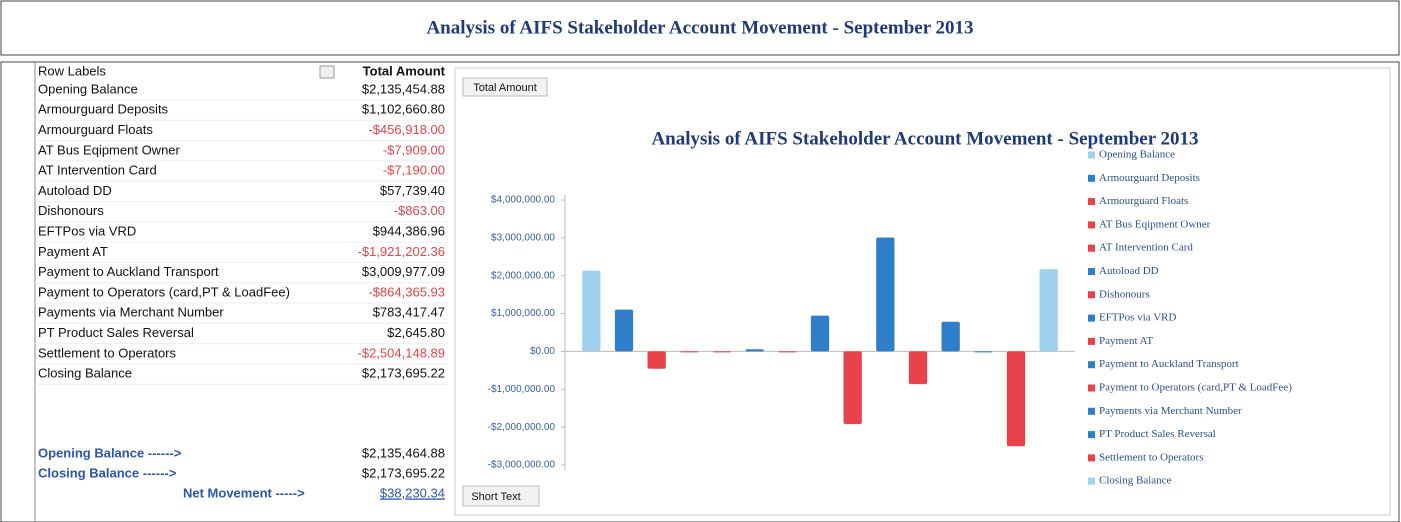 The height and width of the screenshot is (522, 1401). I want to click on legend-label: AT Bus Eqipment Owner, so click(1155, 224).